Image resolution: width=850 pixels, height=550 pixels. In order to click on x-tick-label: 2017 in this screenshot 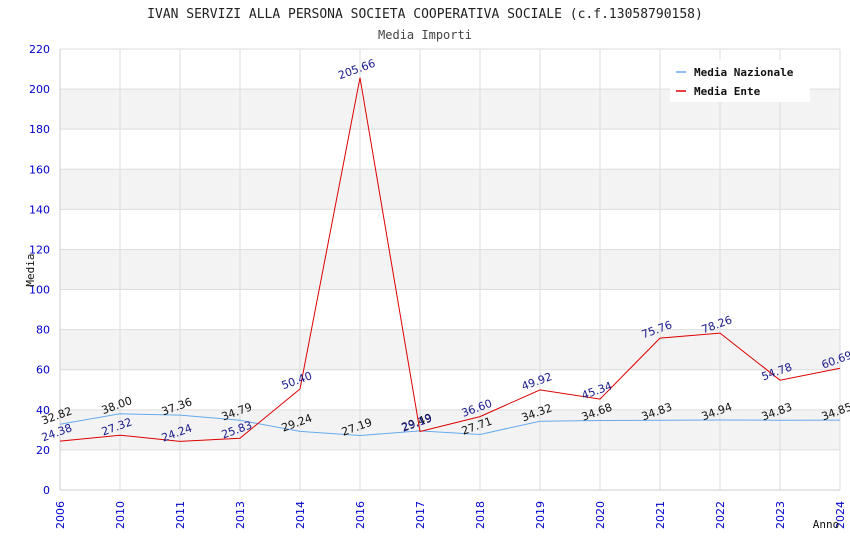, I will do `click(420, 515)`.